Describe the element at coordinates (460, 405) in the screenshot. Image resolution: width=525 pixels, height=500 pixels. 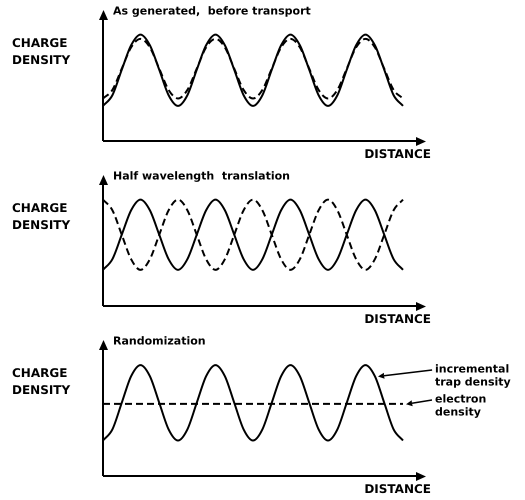
I see `legend-label: electron density` at that location.